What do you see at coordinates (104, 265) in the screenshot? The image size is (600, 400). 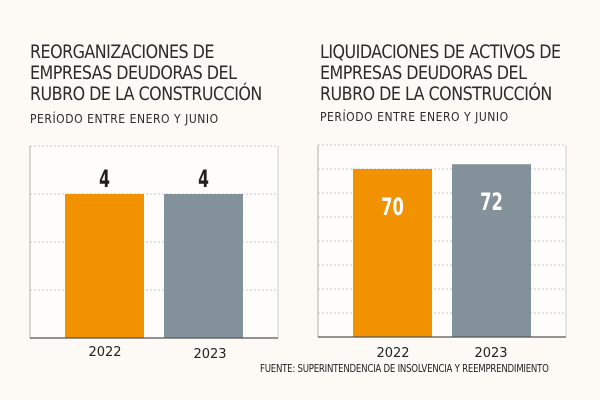 I see `left-bar-2022` at bounding box center [104, 265].